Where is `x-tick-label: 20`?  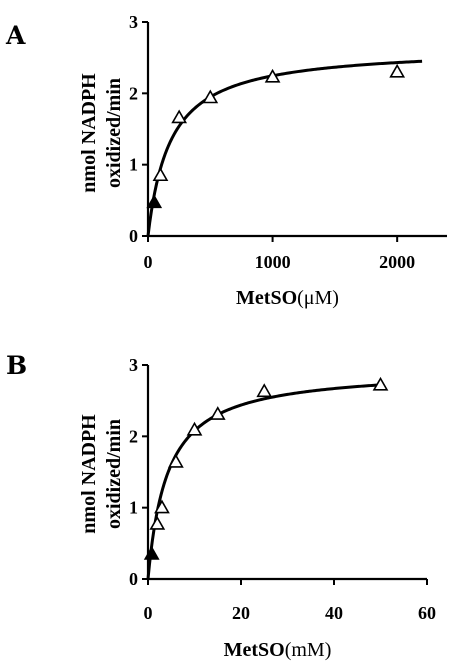
x-tick-label: 20 is located at coordinates (241, 613).